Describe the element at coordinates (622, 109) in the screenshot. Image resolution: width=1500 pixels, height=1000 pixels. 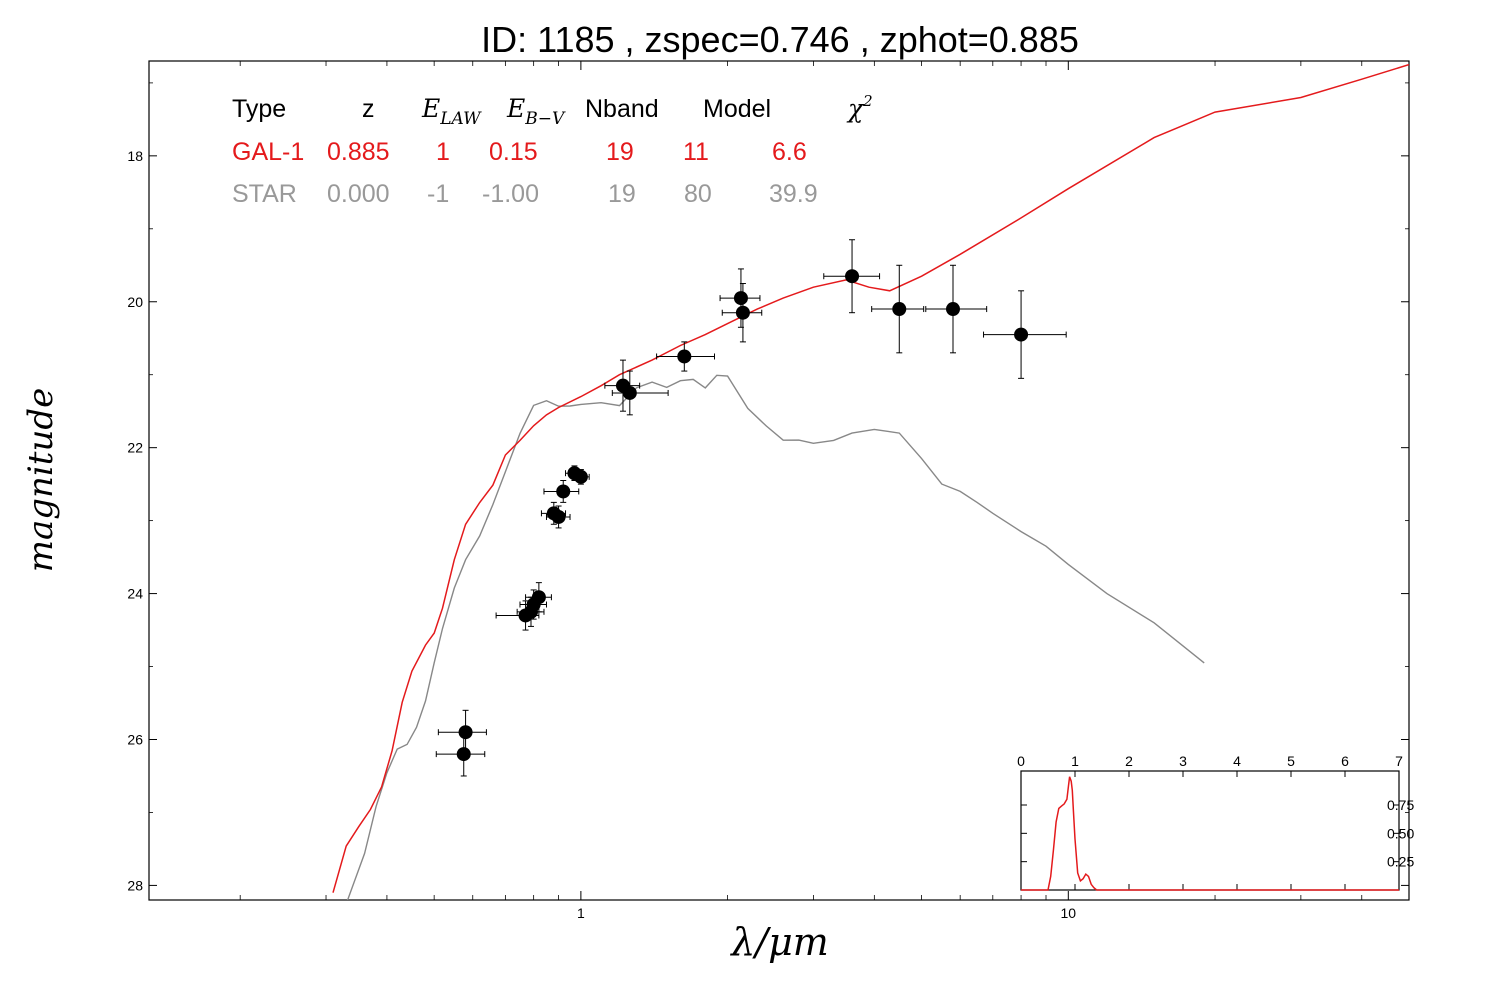
I see `table-header-nband: Nband` at that location.